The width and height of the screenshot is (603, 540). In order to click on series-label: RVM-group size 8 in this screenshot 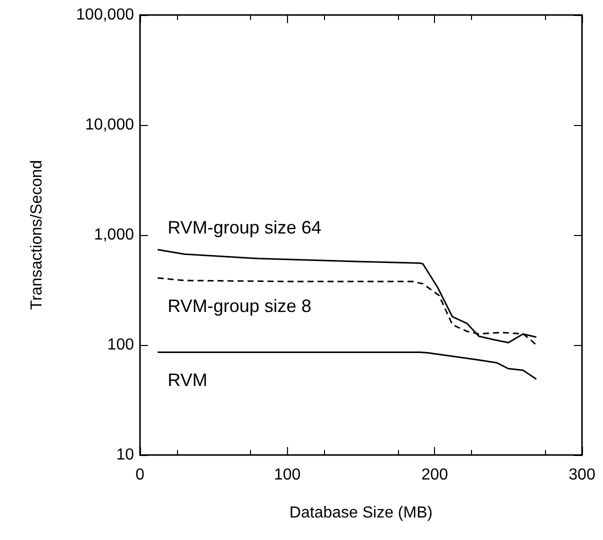, I will do `click(240, 306)`.